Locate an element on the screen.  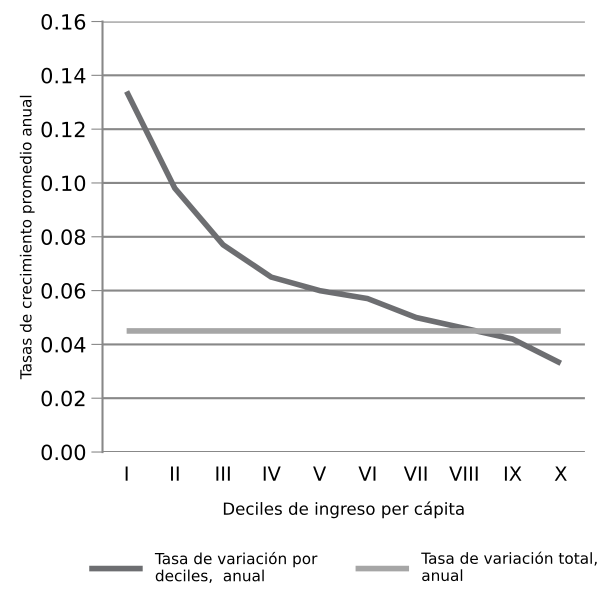
y-tick-label: 0.06 is located at coordinates (64, 291).